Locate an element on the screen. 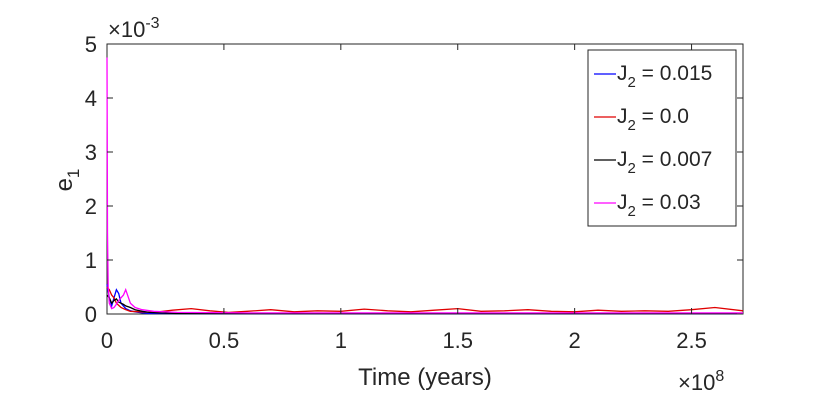  legend: J2 = 0.015 J2 = 0.0 J2 = 0.007 J2 = 0.03 is located at coordinates (662, 138).